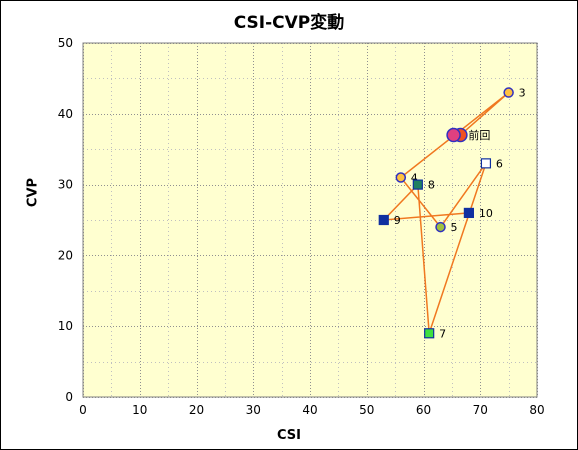  What do you see at coordinates (65, 43) in the screenshot?
I see `y-tick-label: 50` at bounding box center [65, 43].